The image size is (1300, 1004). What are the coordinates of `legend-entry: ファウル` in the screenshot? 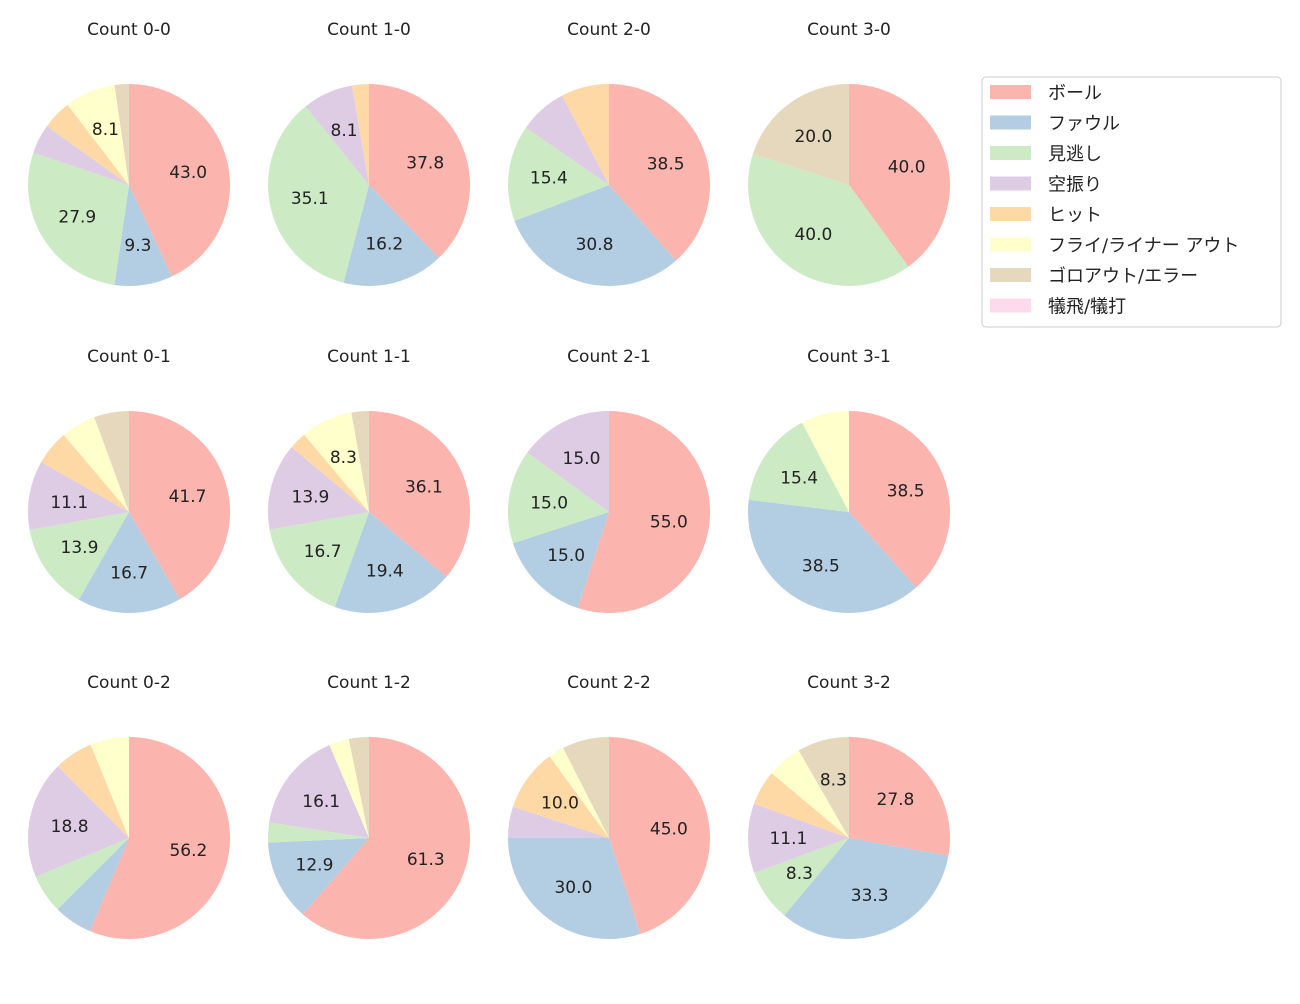 It's located at (1084, 124).